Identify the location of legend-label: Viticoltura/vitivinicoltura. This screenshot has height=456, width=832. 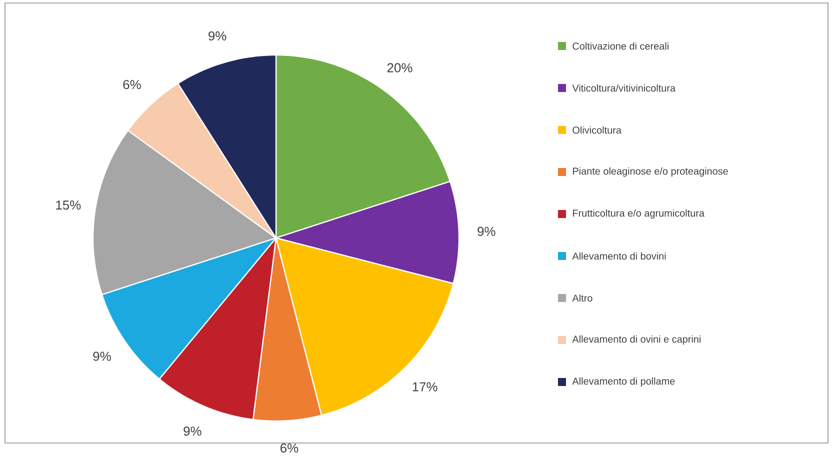
(624, 88).